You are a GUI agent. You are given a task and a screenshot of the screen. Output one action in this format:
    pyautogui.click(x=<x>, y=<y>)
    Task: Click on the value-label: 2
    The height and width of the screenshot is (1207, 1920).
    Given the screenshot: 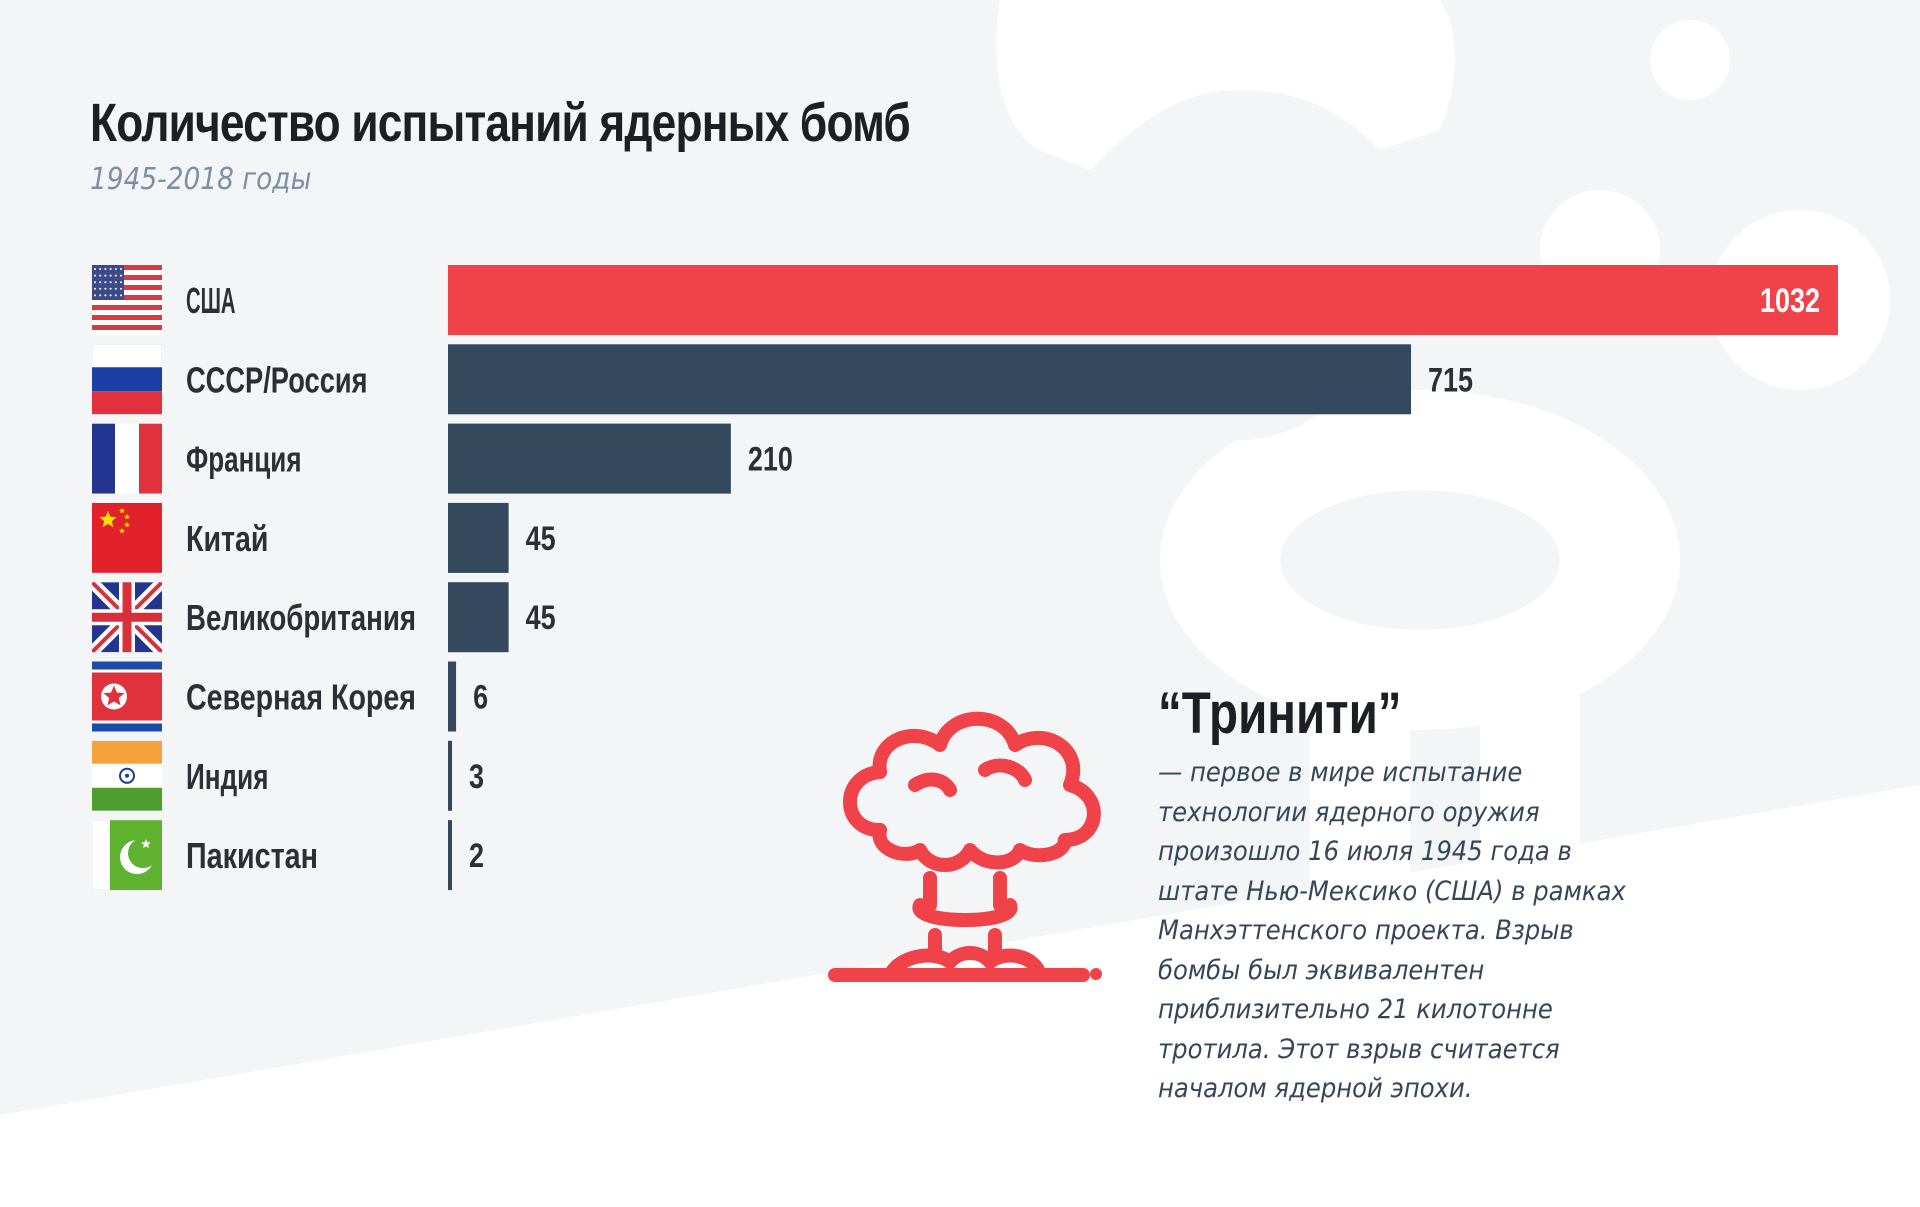 What is the action you would take?
    pyautogui.click(x=476, y=856)
    